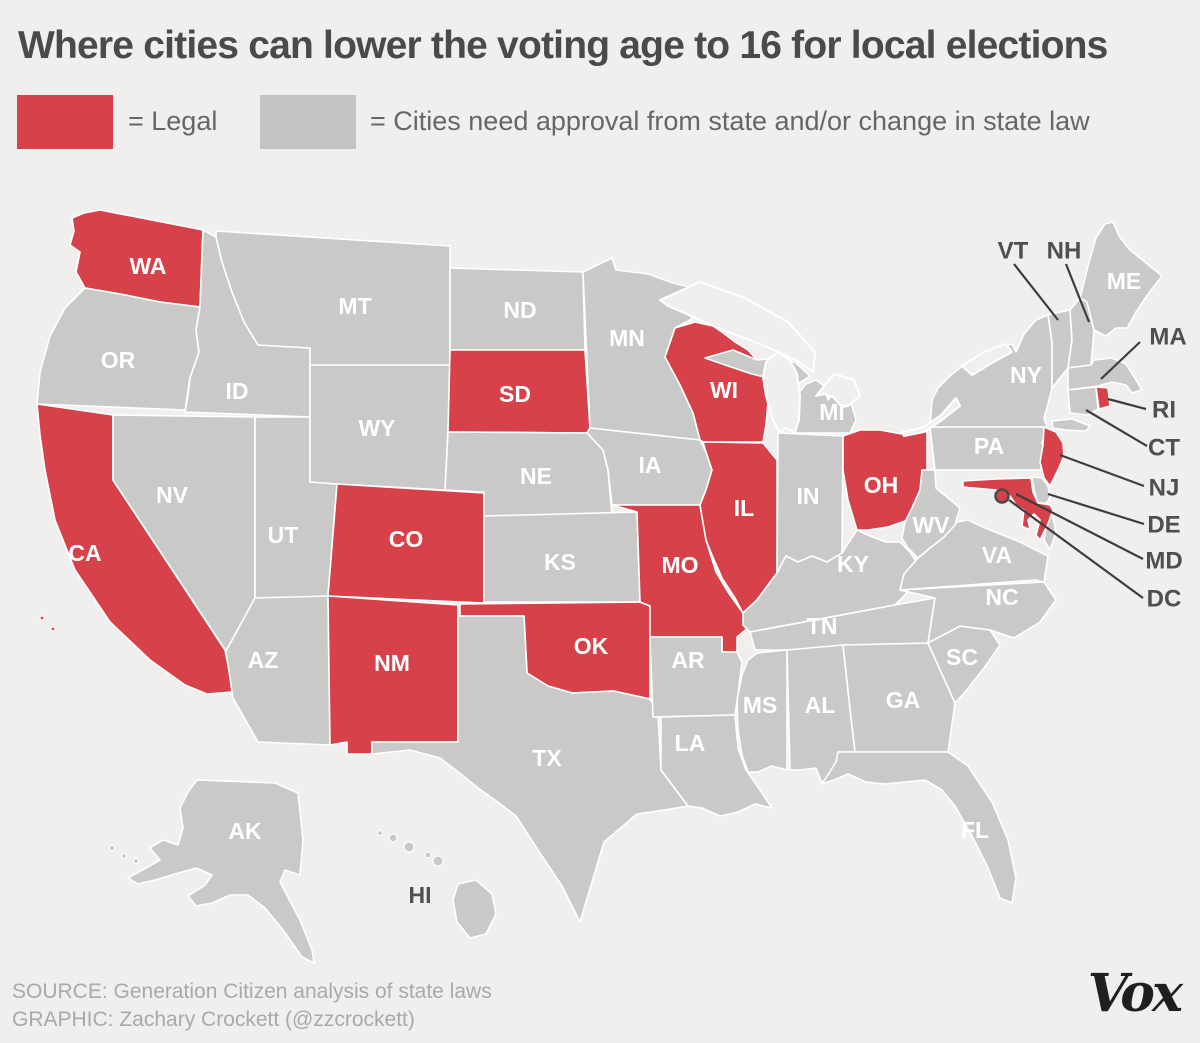 This screenshot has height=1043, width=1200. Describe the element at coordinates (420, 895) in the screenshot. I see `state-label-hi: HI` at that location.